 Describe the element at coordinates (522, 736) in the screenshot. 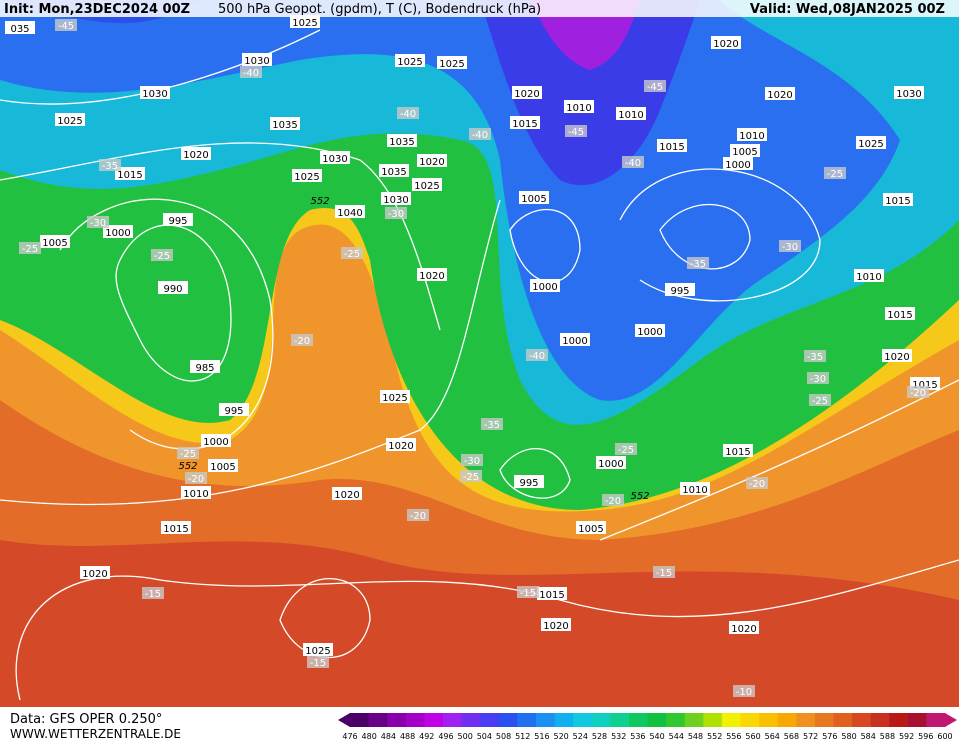

I see `scale-label: 512` at that location.